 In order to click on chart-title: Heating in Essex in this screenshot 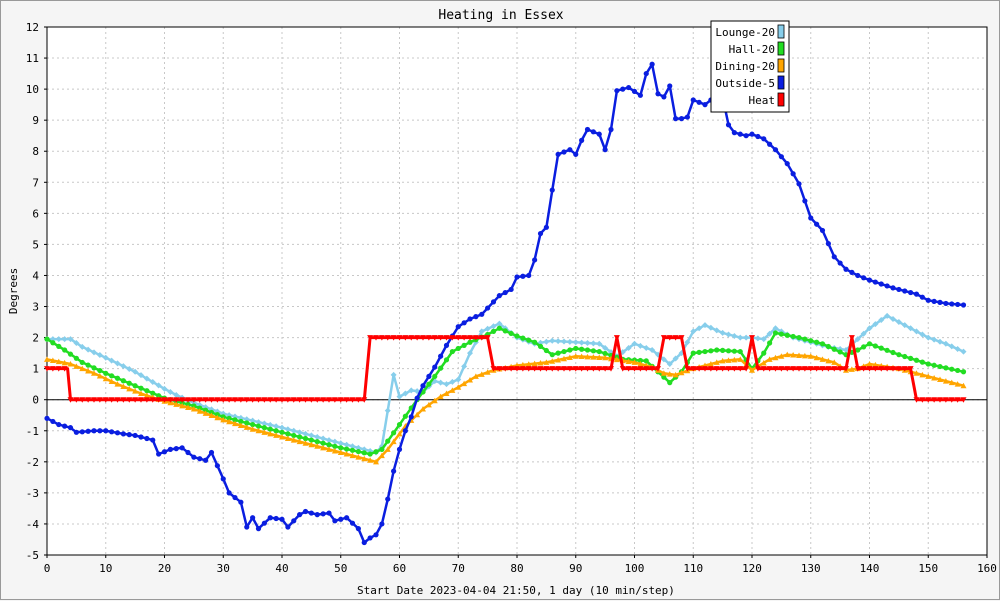, I will do `click(500, 15)`.